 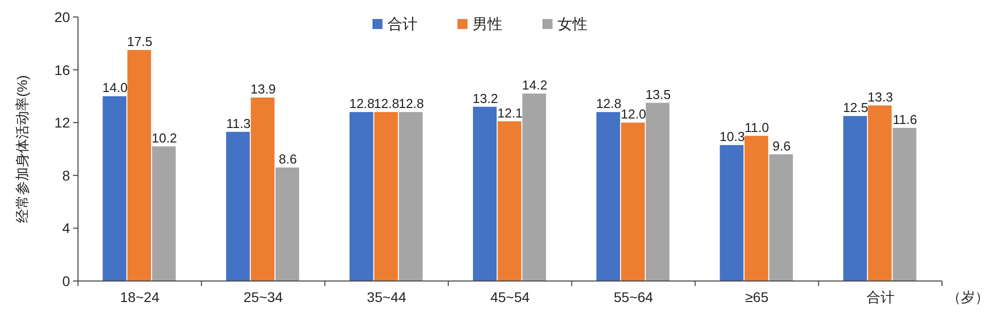 What do you see at coordinates (165, 138) in the screenshot?
I see `data-label: 10.2` at bounding box center [165, 138].